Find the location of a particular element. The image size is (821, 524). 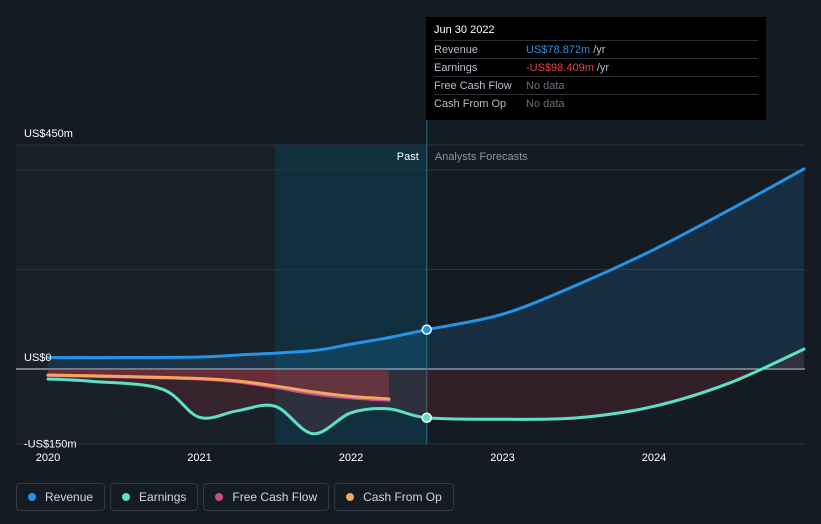

tooltip-label: Revenue is located at coordinates (456, 49).